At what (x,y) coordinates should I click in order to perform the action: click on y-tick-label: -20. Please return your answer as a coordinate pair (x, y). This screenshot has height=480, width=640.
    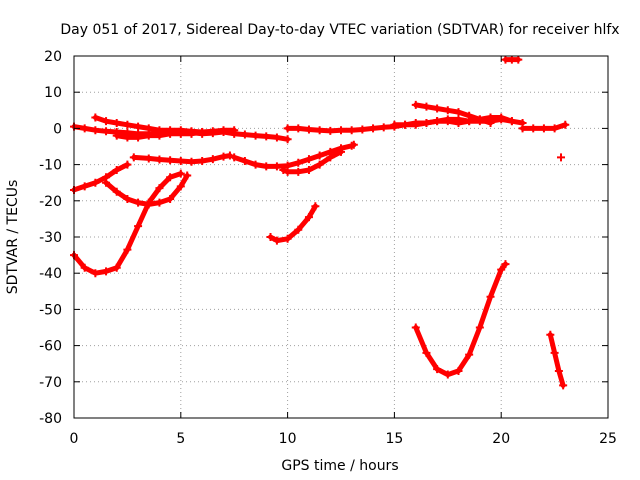
    Looking at the image, I should click on (50, 202).